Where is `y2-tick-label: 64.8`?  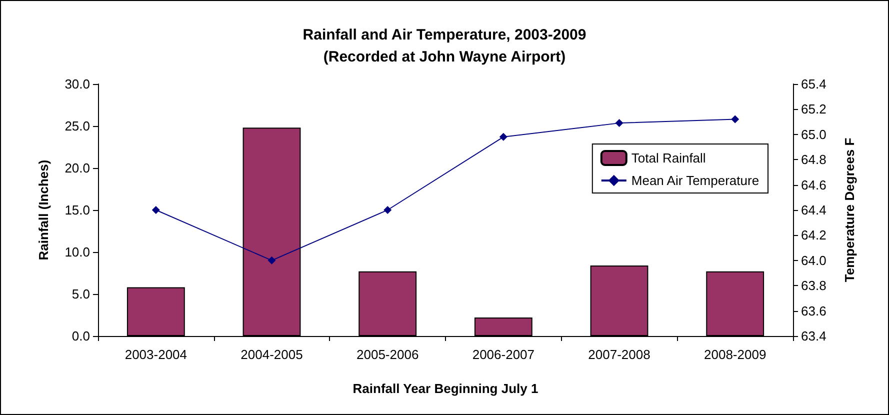 y2-tick-label: 64.8 is located at coordinates (813, 160).